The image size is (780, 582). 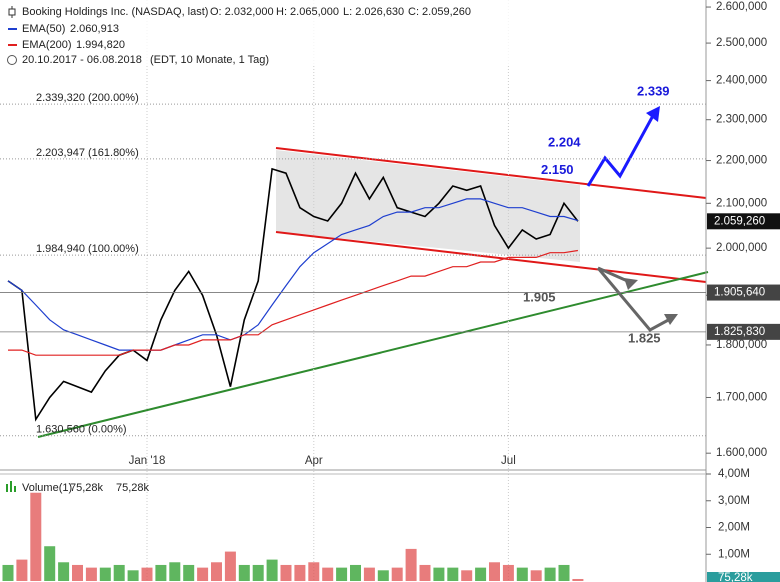 I want to click on period: 20.10.2017 - 06.08.2018, so click(x=82, y=60).